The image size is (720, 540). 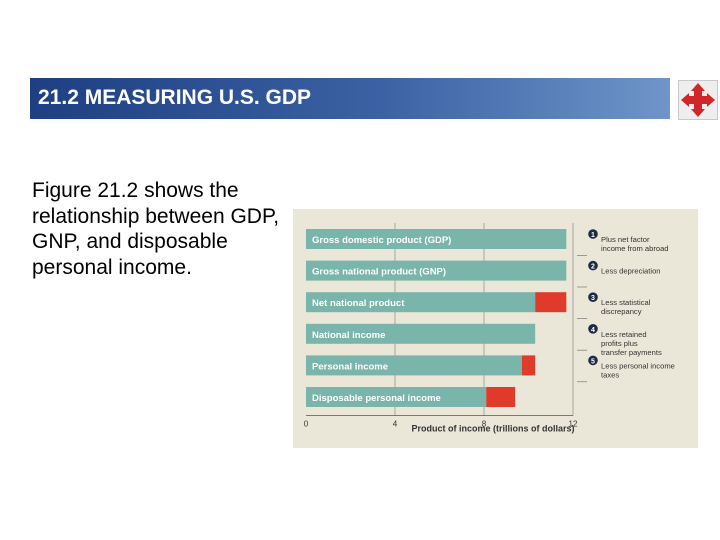 I want to click on annotation-number: 5, so click(x=593, y=361).